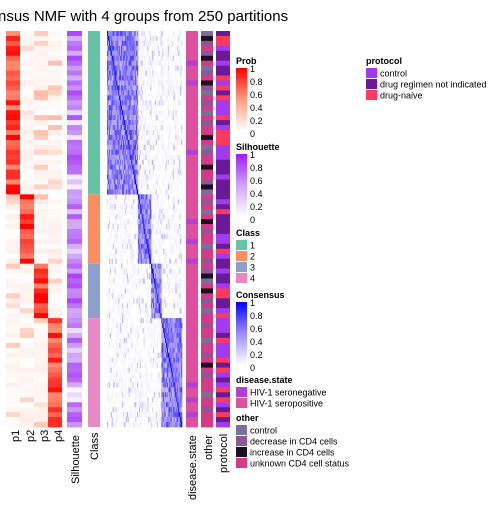  I want to click on protocol-cell, so click(223, 301).